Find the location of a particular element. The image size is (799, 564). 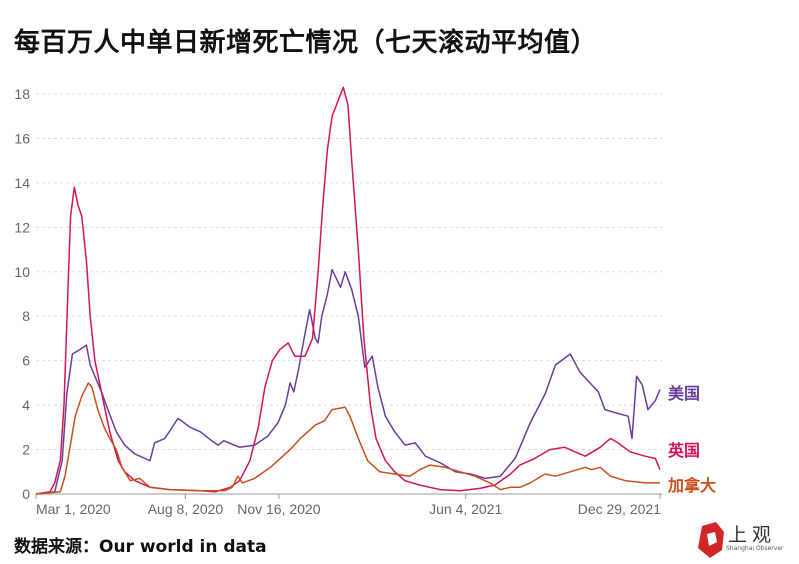

y-tick-label: 6 is located at coordinates (26, 361).